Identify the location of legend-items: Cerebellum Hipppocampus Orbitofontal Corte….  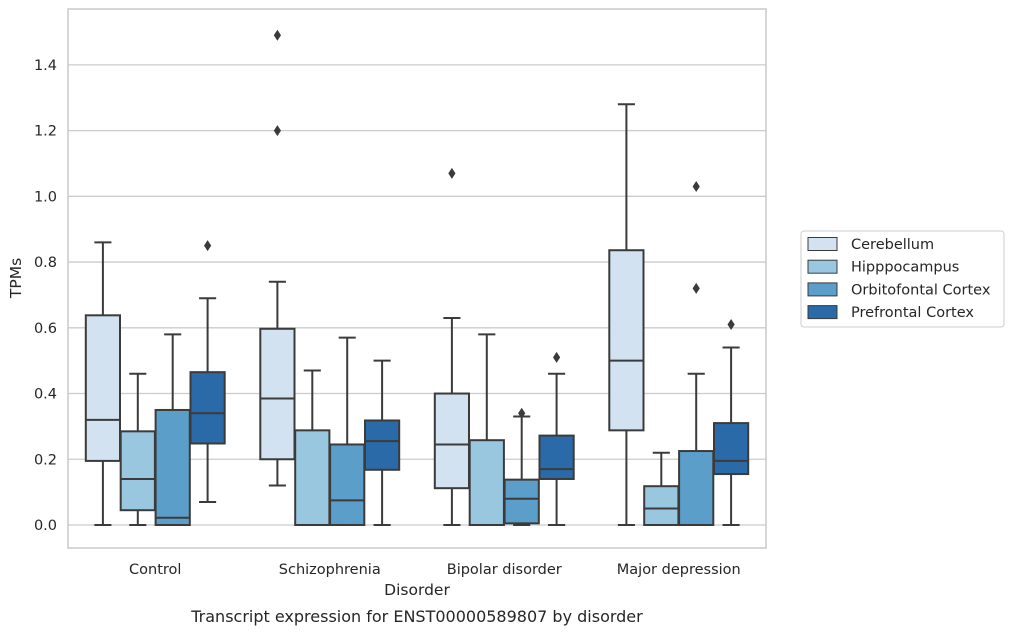
(899, 279).